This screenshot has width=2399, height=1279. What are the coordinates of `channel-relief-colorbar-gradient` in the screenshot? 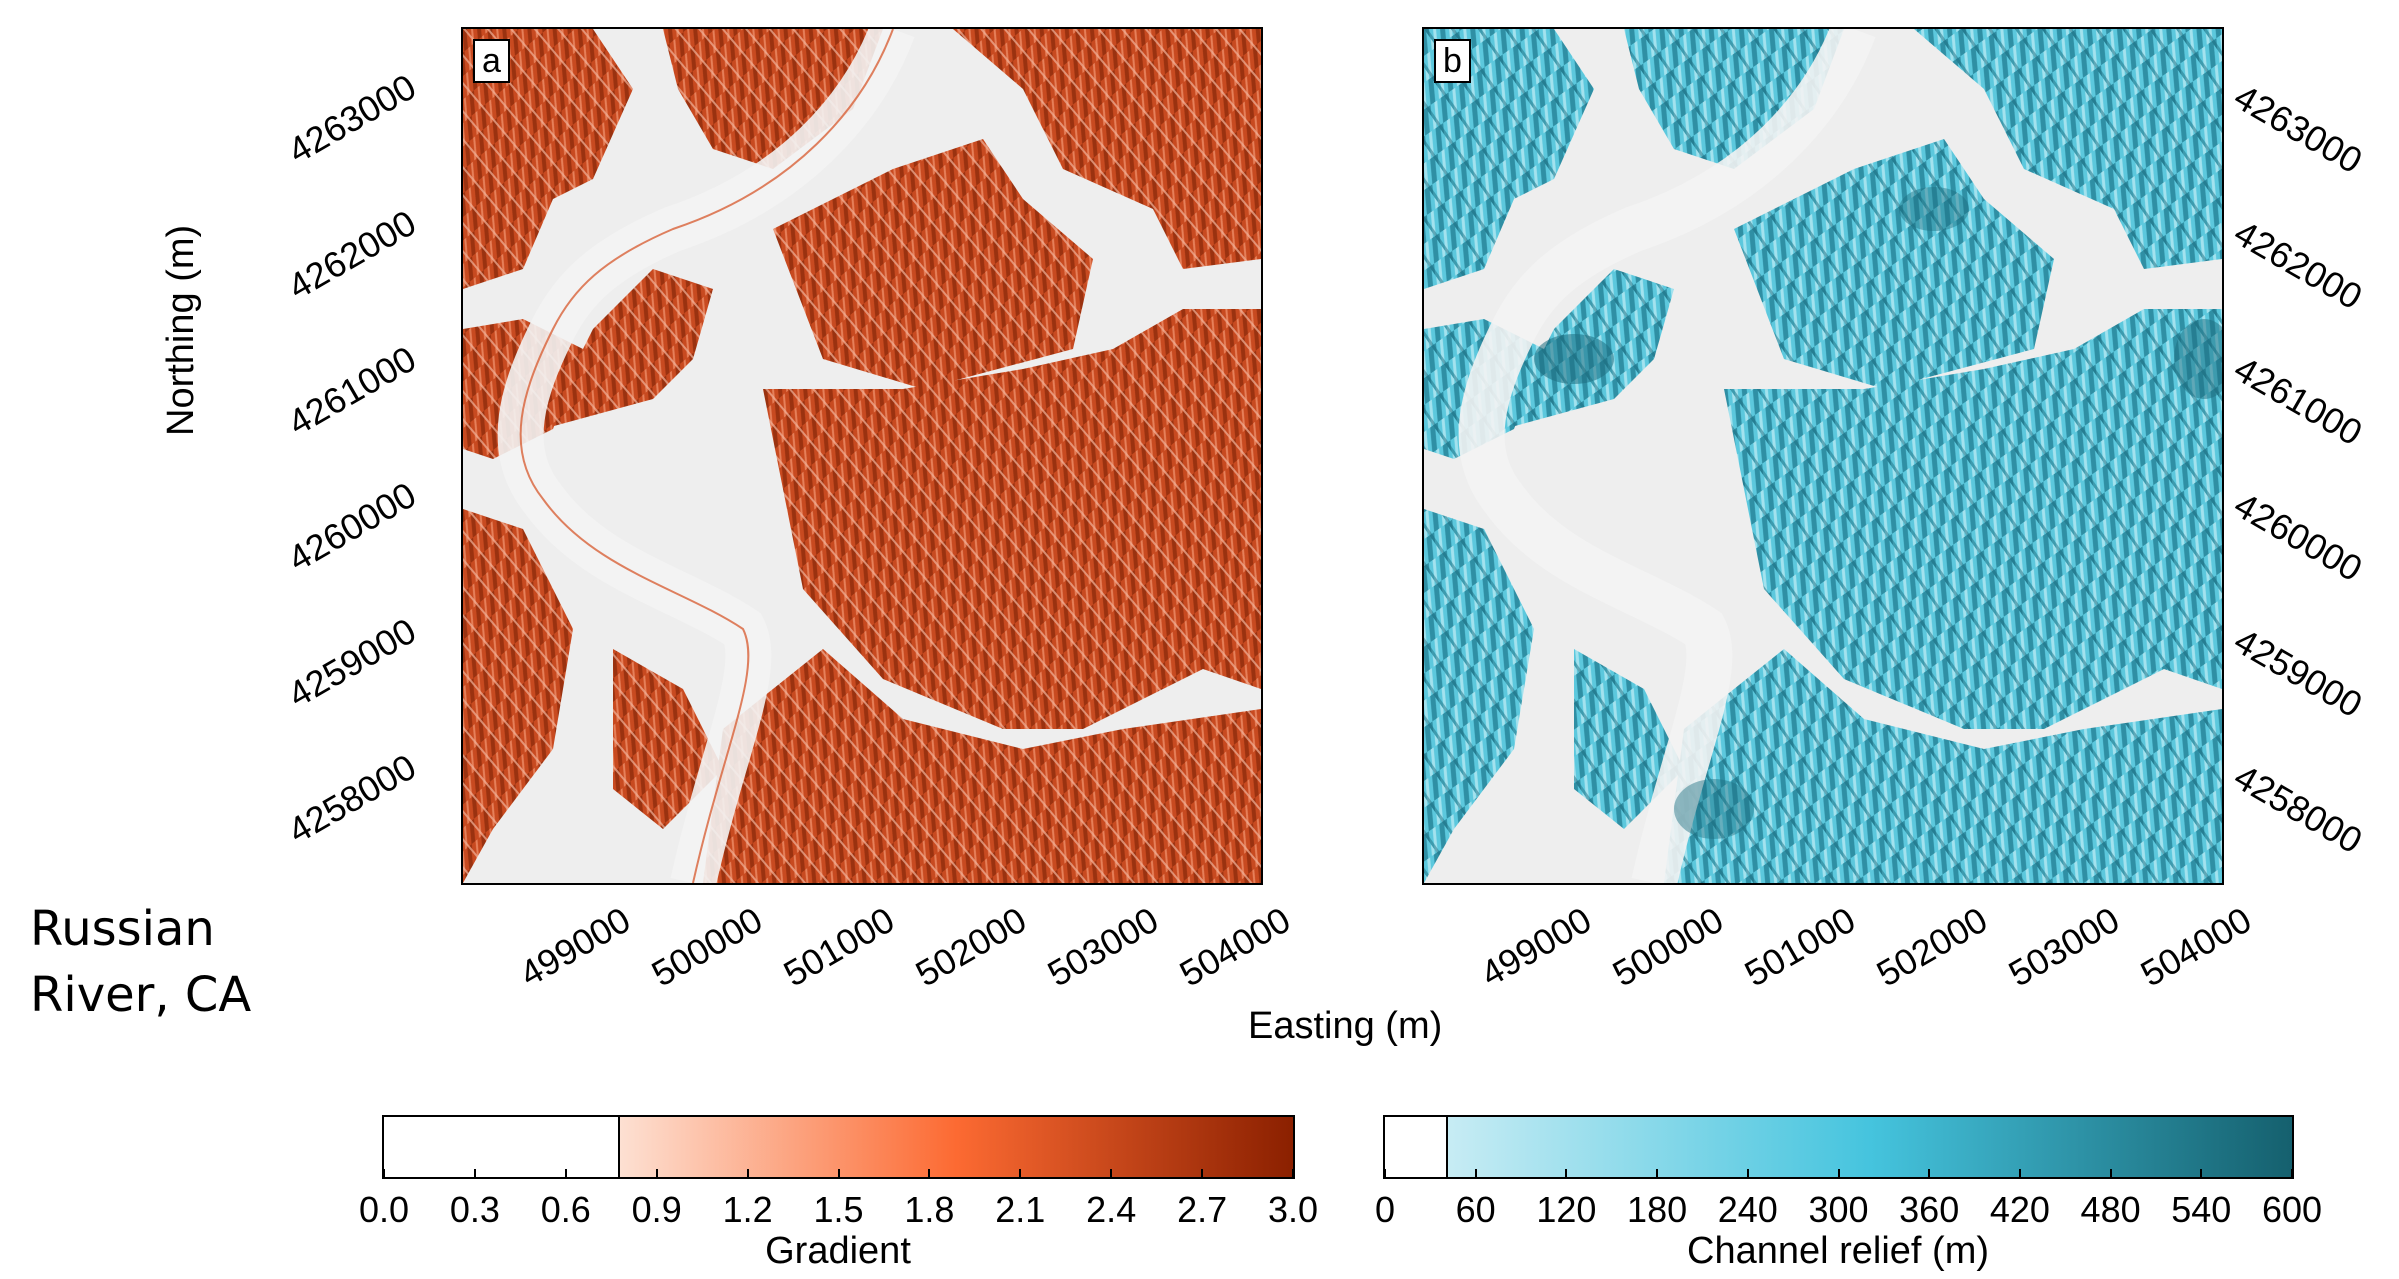 It's located at (1870, 1147).